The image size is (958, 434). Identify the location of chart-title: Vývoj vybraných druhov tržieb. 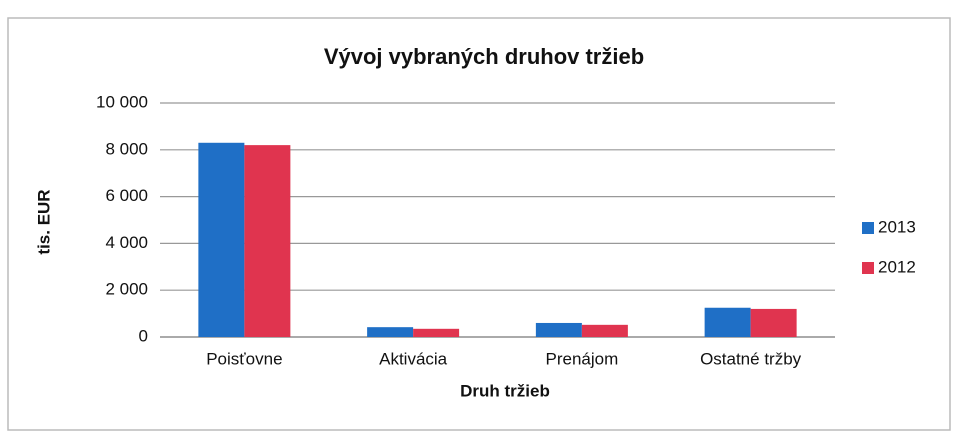
(484, 56).